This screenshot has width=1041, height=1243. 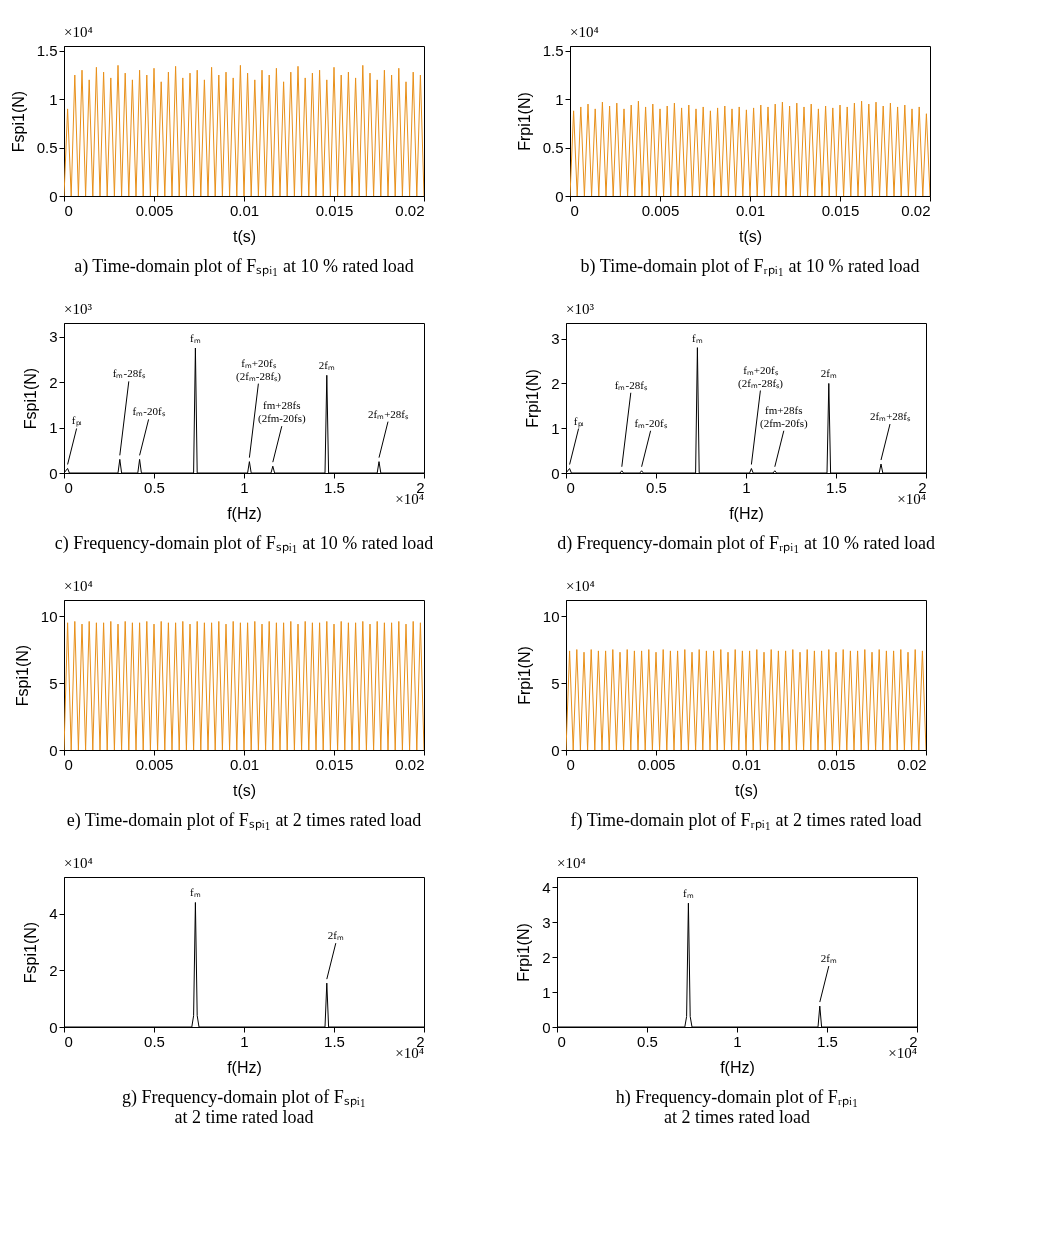 I want to click on text: h) Frequency-domain plot of Fᵣₚᵢ₁ at 2 times rated load, so click(x=737, y=1107).